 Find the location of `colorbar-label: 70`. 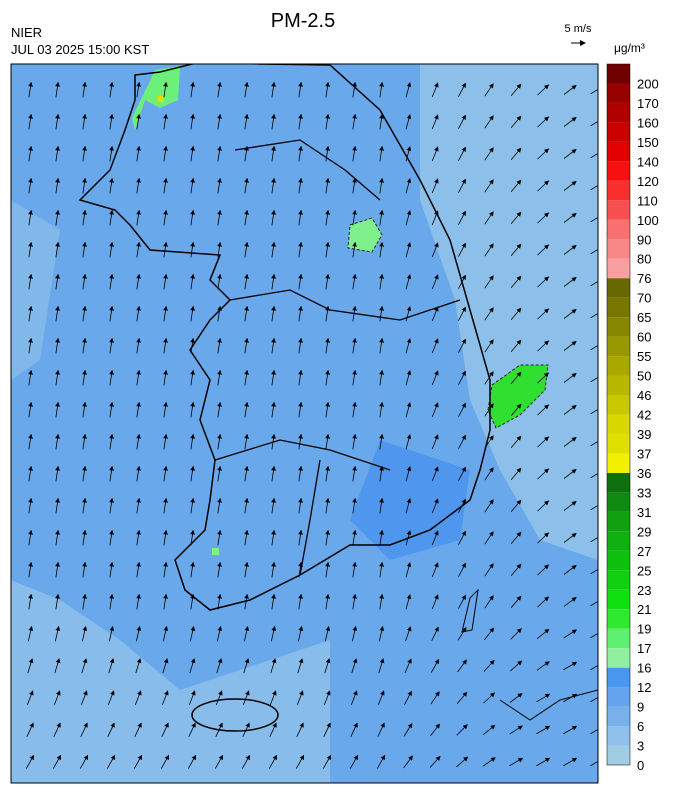

colorbar-label: 70 is located at coordinates (644, 298).